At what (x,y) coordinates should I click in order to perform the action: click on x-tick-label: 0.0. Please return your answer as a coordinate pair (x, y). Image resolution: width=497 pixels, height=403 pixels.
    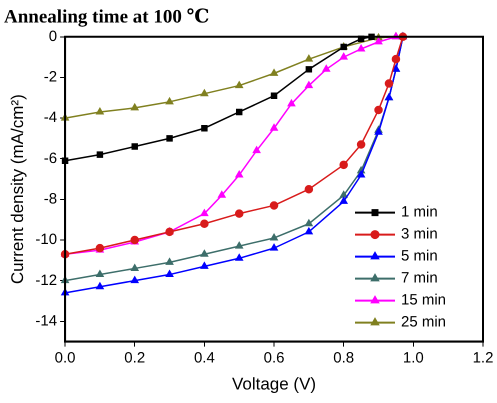
    Looking at the image, I should click on (65, 358).